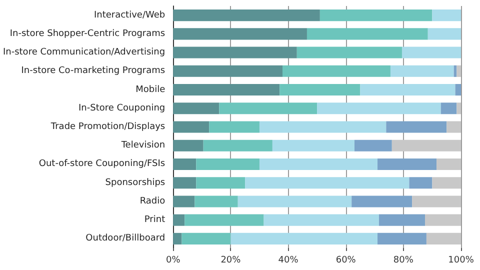  Describe the element at coordinates (461, 261) in the screenshot. I see `x-tick-label: 100%` at that location.